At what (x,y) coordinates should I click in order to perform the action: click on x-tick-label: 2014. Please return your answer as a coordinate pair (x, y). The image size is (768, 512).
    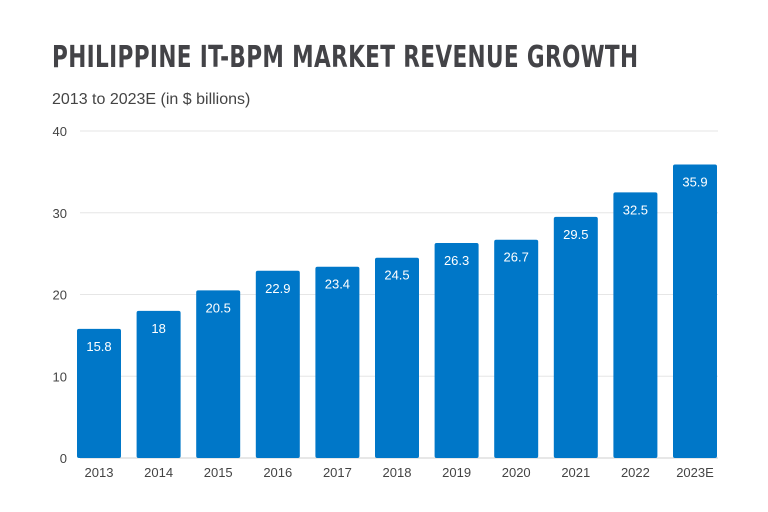
    Looking at the image, I should click on (158, 472).